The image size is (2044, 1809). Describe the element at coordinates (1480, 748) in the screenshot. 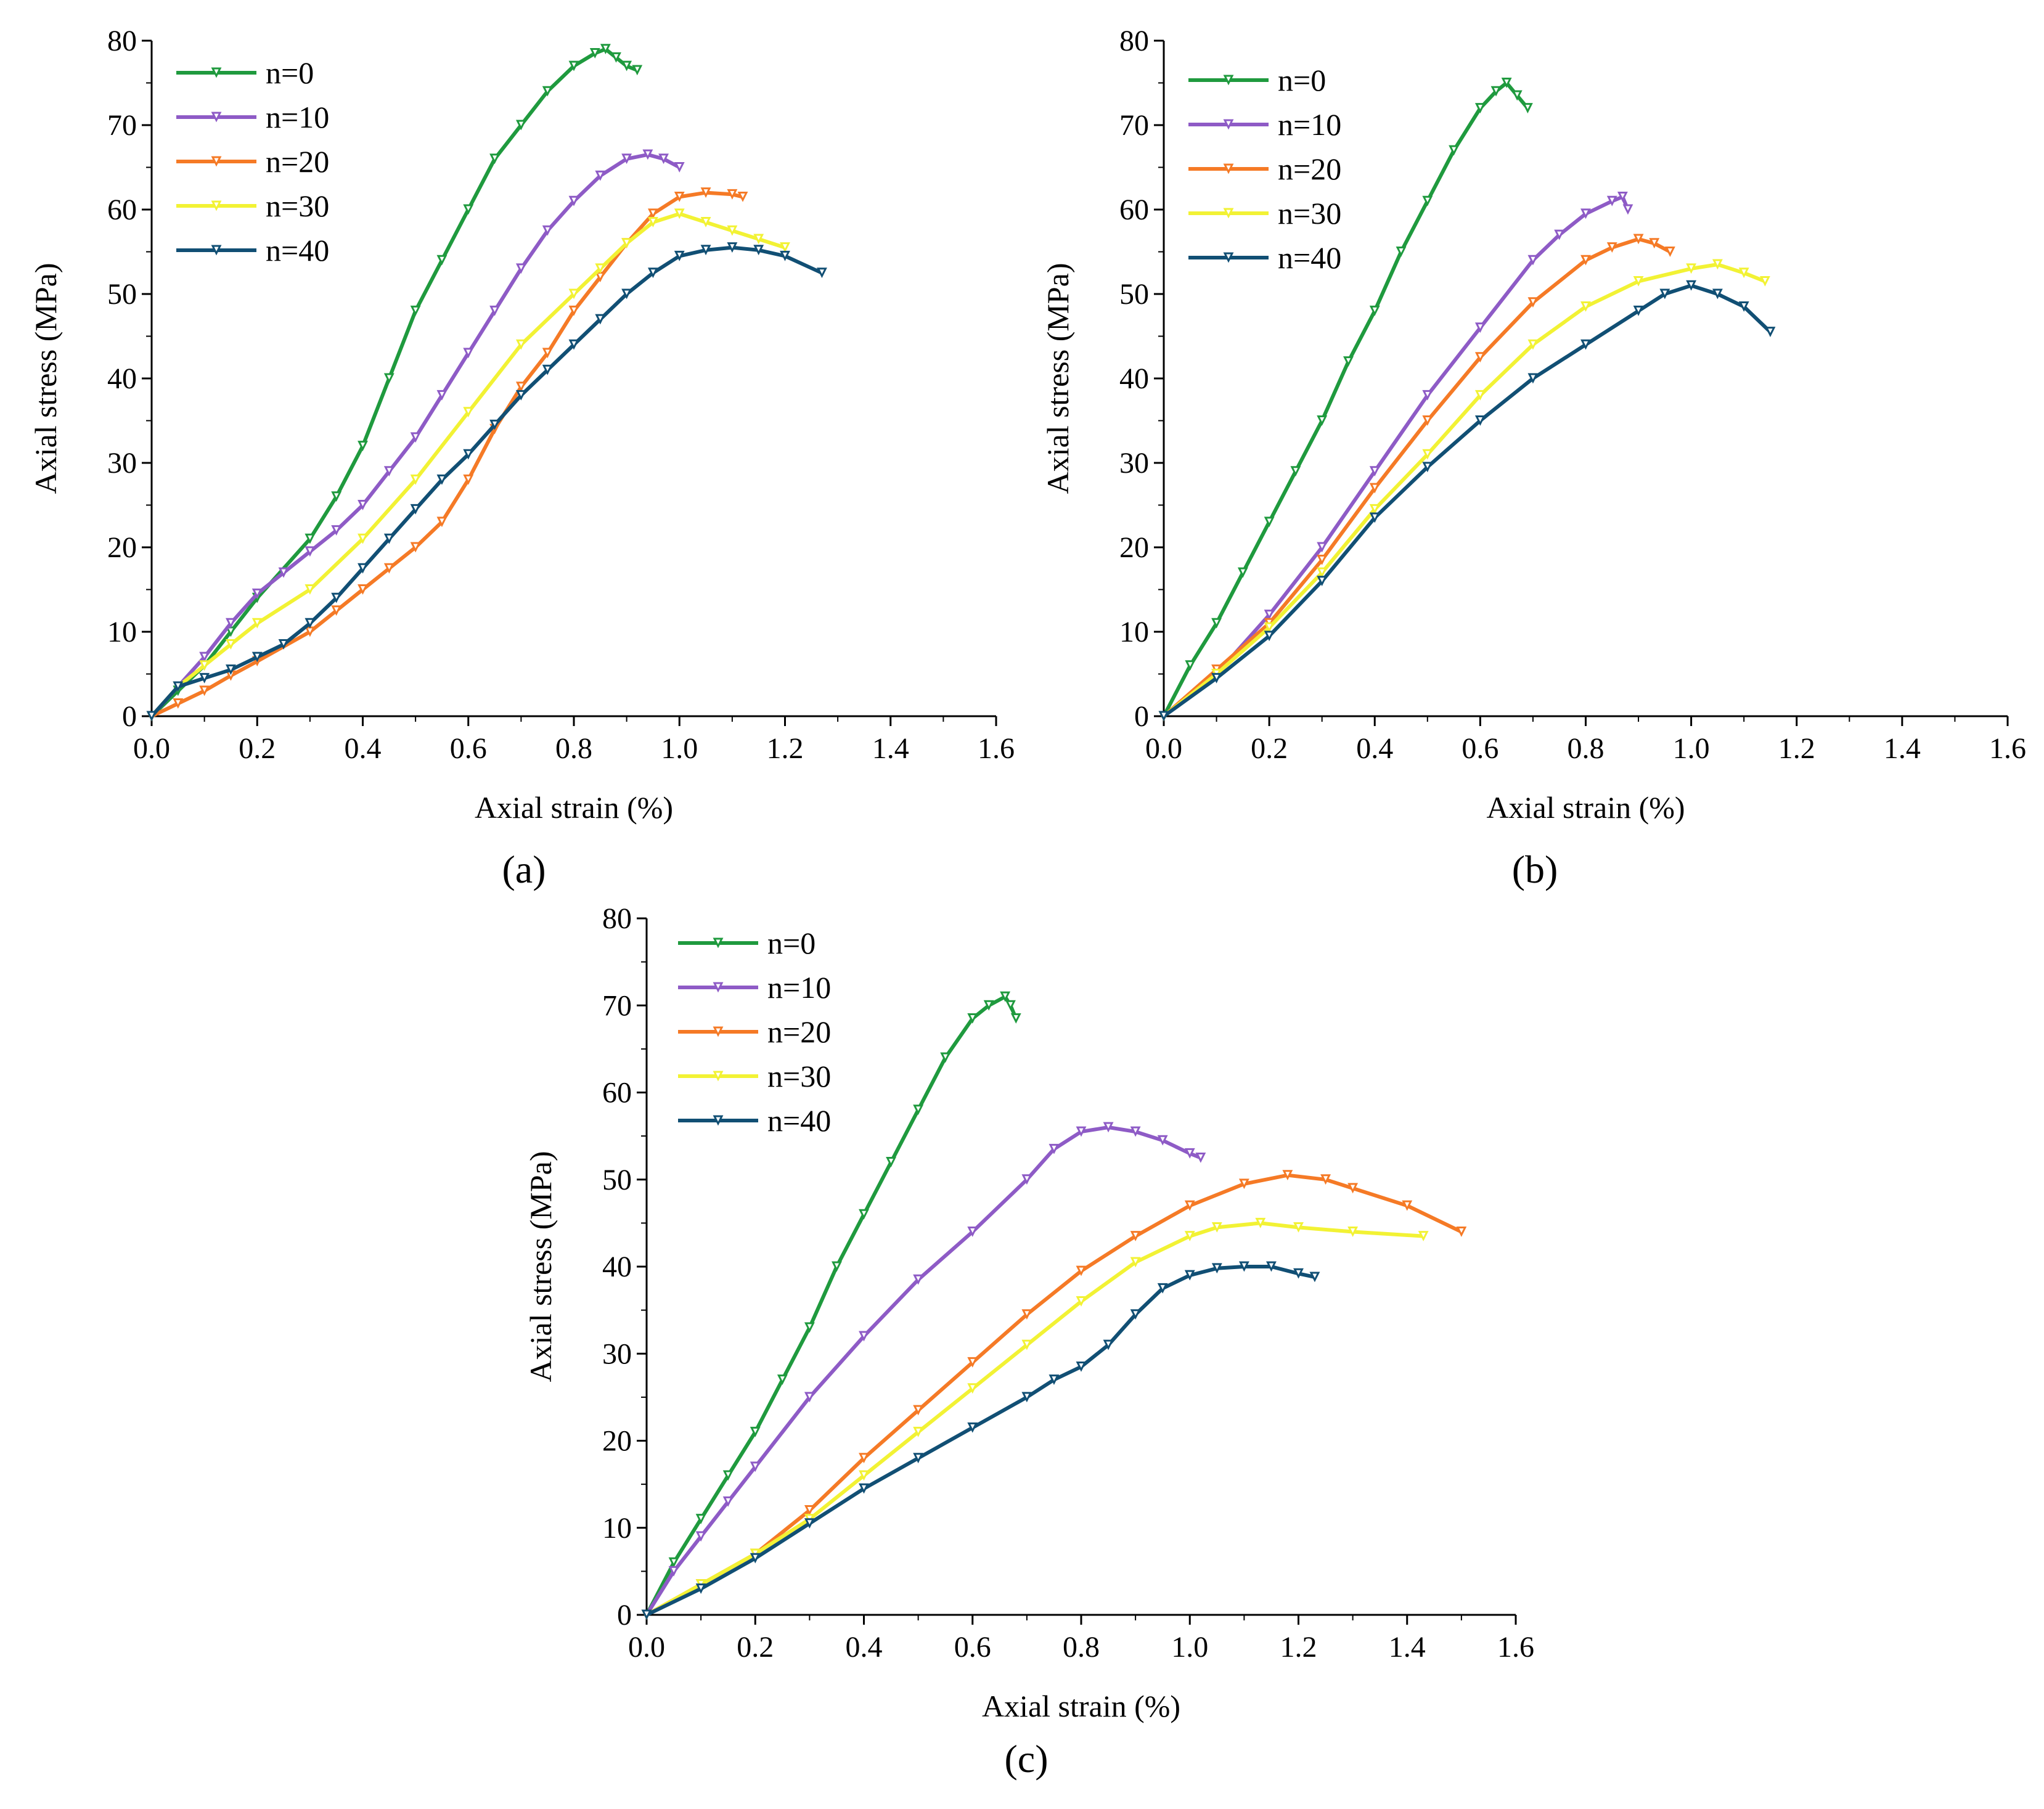

I see `x-tick-label: 0.6` at that location.